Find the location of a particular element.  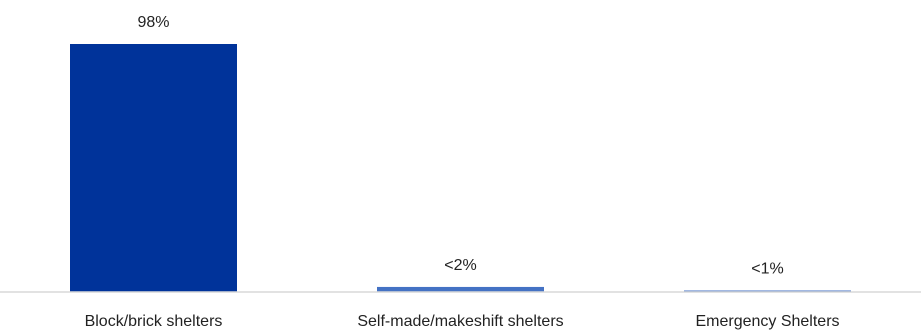

bar-block-brick-shelters is located at coordinates (153, 168).